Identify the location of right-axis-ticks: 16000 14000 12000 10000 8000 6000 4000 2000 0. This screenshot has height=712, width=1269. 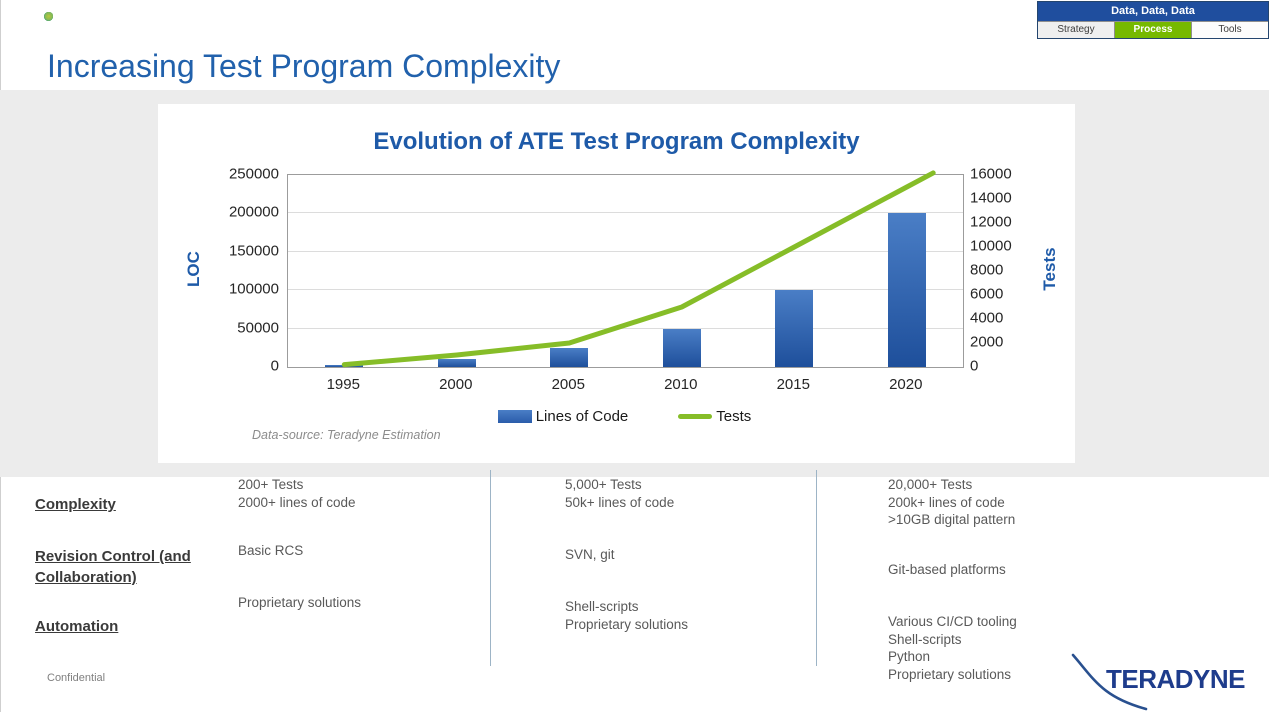
(1010, 270).